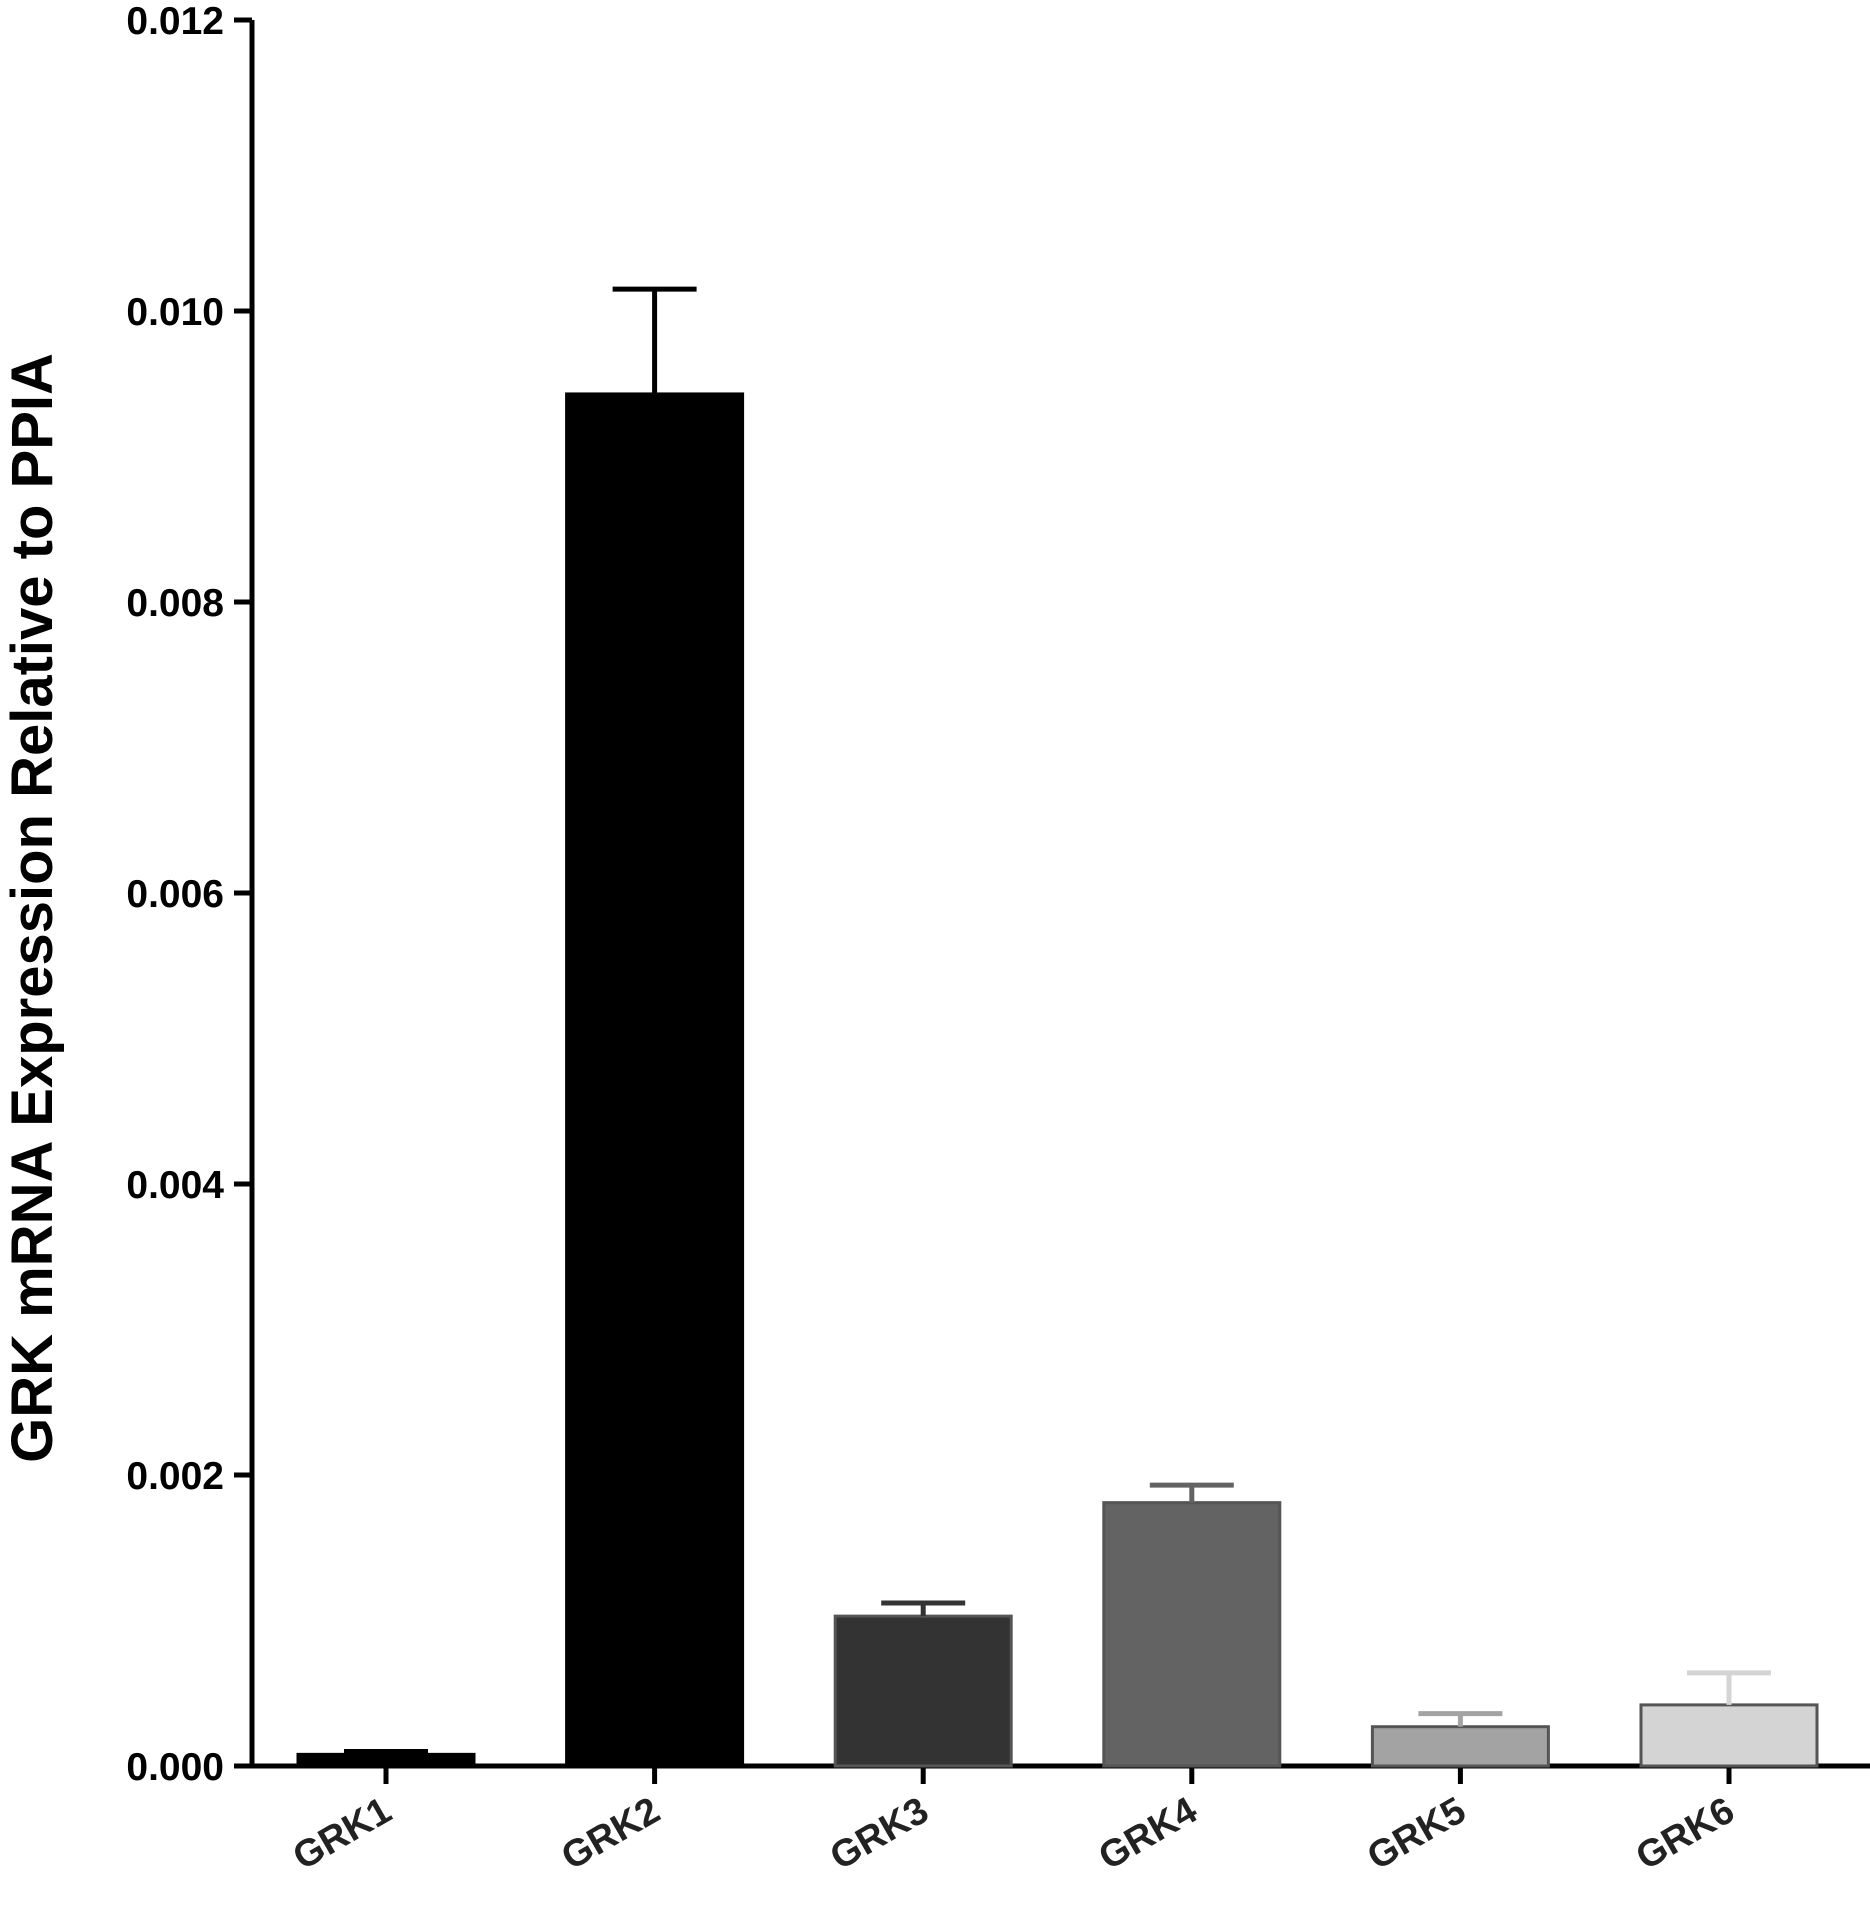 The image size is (1870, 1906). What do you see at coordinates (1416, 1833) in the screenshot?
I see `x-tick-label-grk5: GRK5` at bounding box center [1416, 1833].